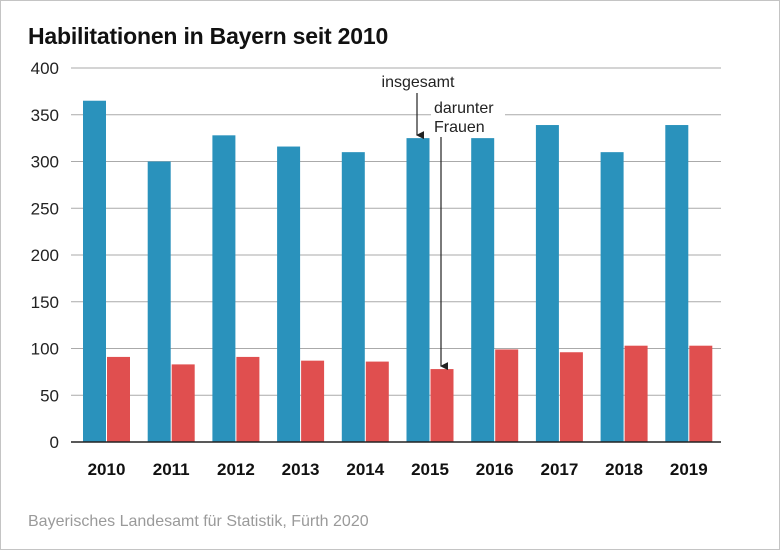 The height and width of the screenshot is (551, 780). I want to click on annotation-women-line1: darunter, so click(464, 108).